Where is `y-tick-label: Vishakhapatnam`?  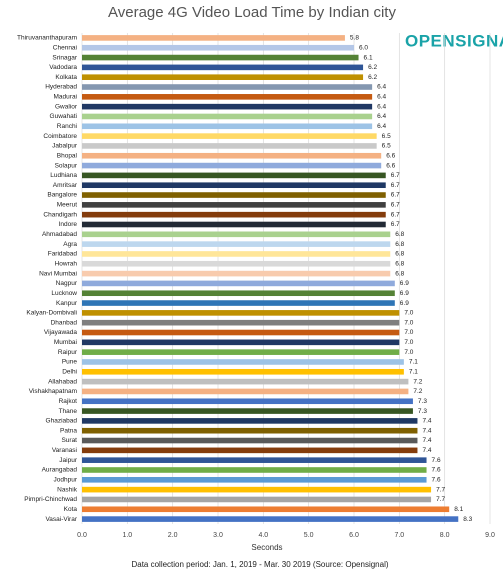
y-tick-label: Vishakhapatnam is located at coordinates (53, 391).